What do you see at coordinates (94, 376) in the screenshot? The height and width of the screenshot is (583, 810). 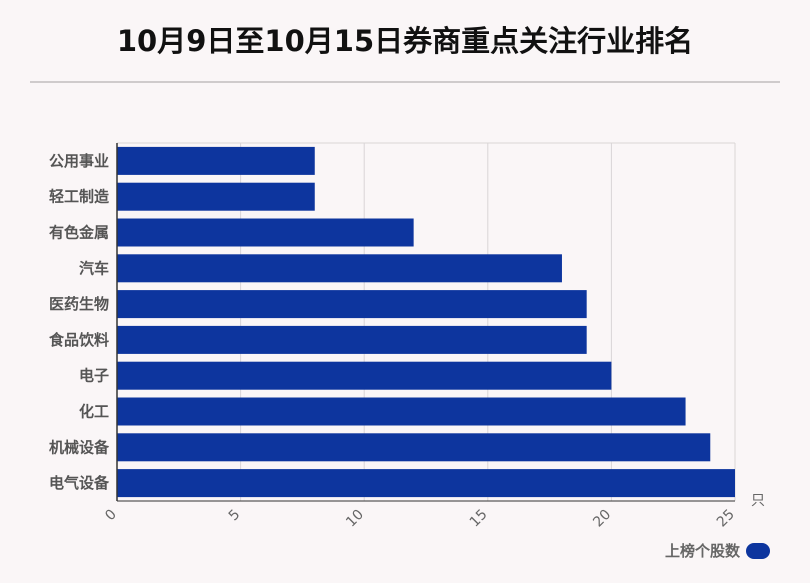 I see `category-label: 电子` at bounding box center [94, 376].